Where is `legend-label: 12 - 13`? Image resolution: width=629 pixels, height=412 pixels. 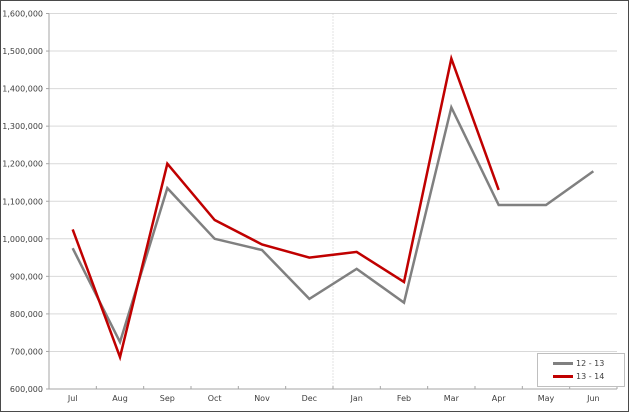 legend-label: 12 - 13 is located at coordinates (590, 363).